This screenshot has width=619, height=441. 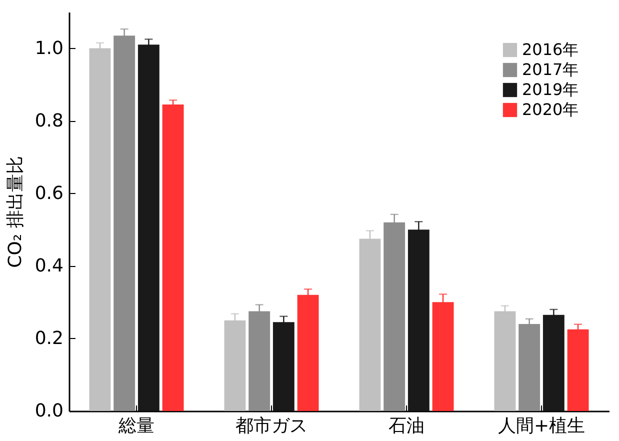 What do you see at coordinates (49, 48) in the screenshot?
I see `y-tick-label: 1.0` at bounding box center [49, 48].